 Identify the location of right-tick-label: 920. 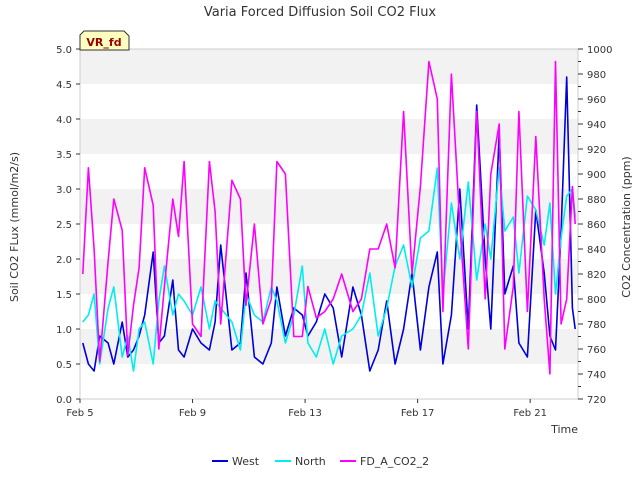
(596, 150).